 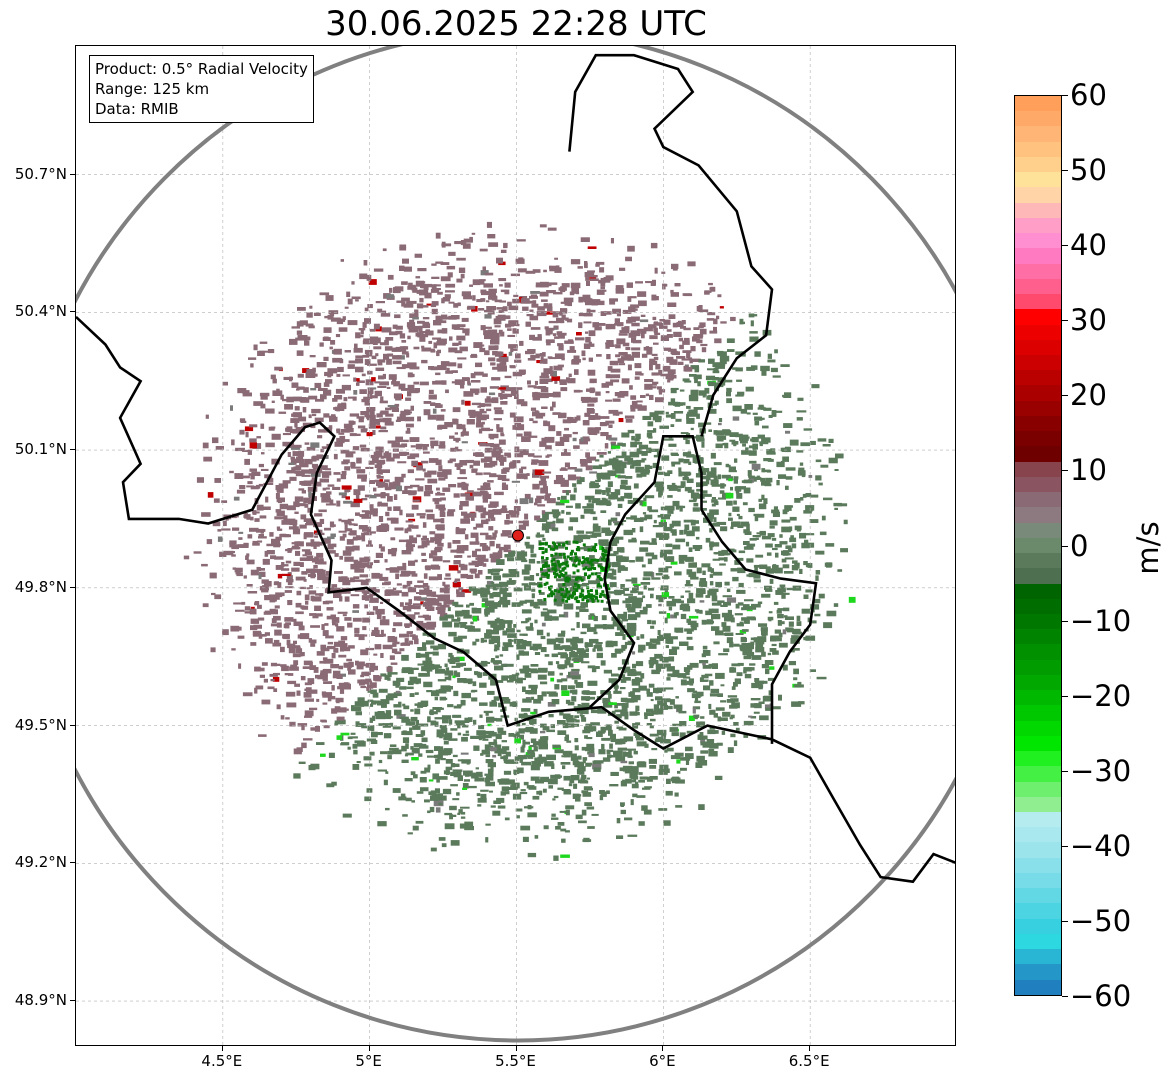 I want to click on colorbar-tick-label: −10, so click(x=1101, y=620).